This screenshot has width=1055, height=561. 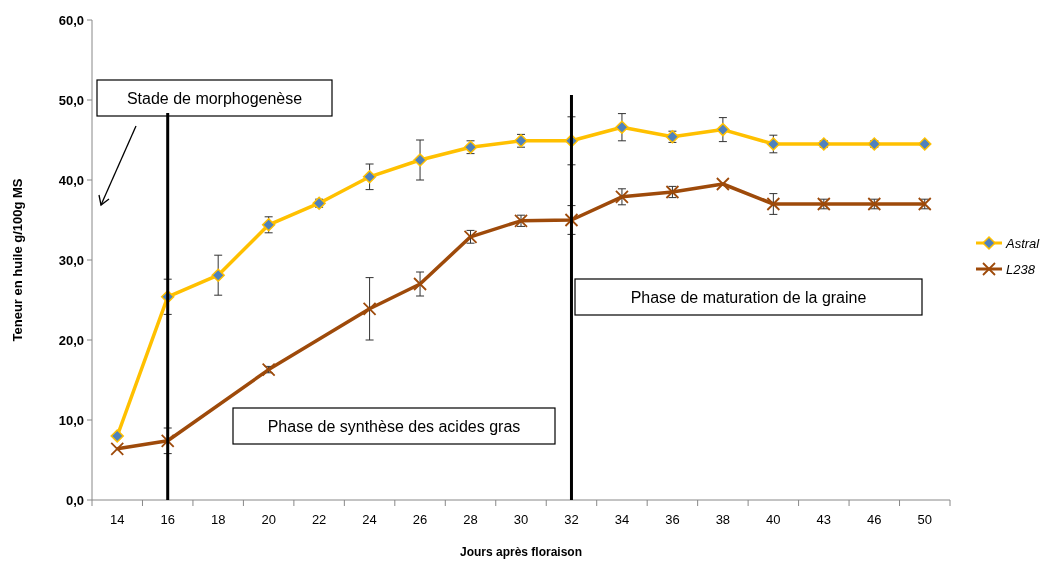 What do you see at coordinates (71, 340) in the screenshot?
I see `y-tick-label: 20,0` at bounding box center [71, 340].